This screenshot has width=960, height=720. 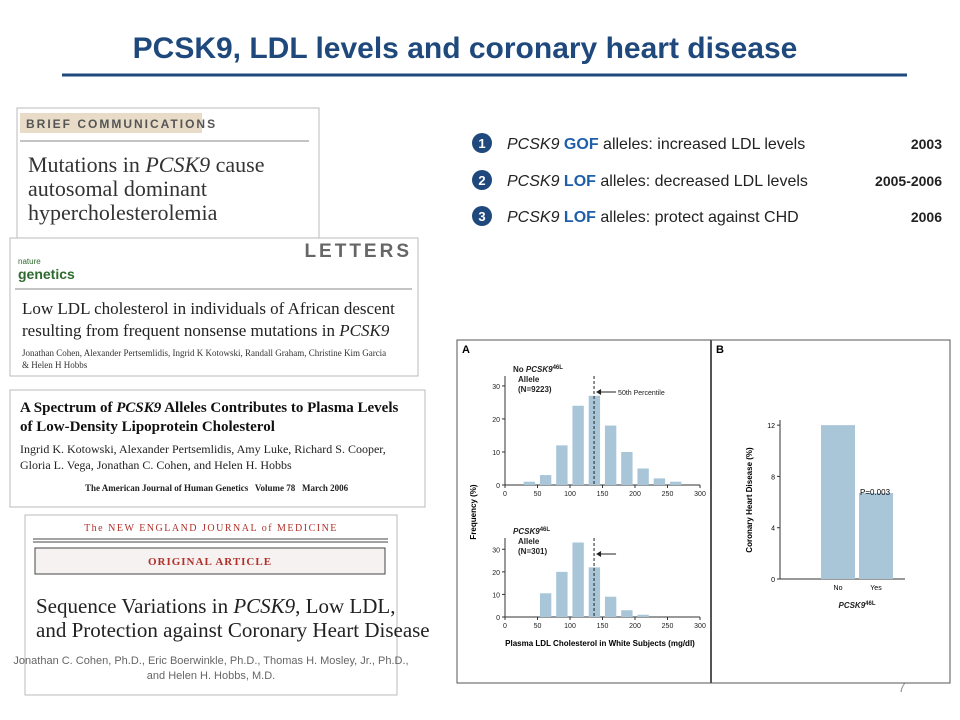 What do you see at coordinates (473, 511) in the screenshot?
I see `y-axis-label: Frequency (%)` at bounding box center [473, 511].